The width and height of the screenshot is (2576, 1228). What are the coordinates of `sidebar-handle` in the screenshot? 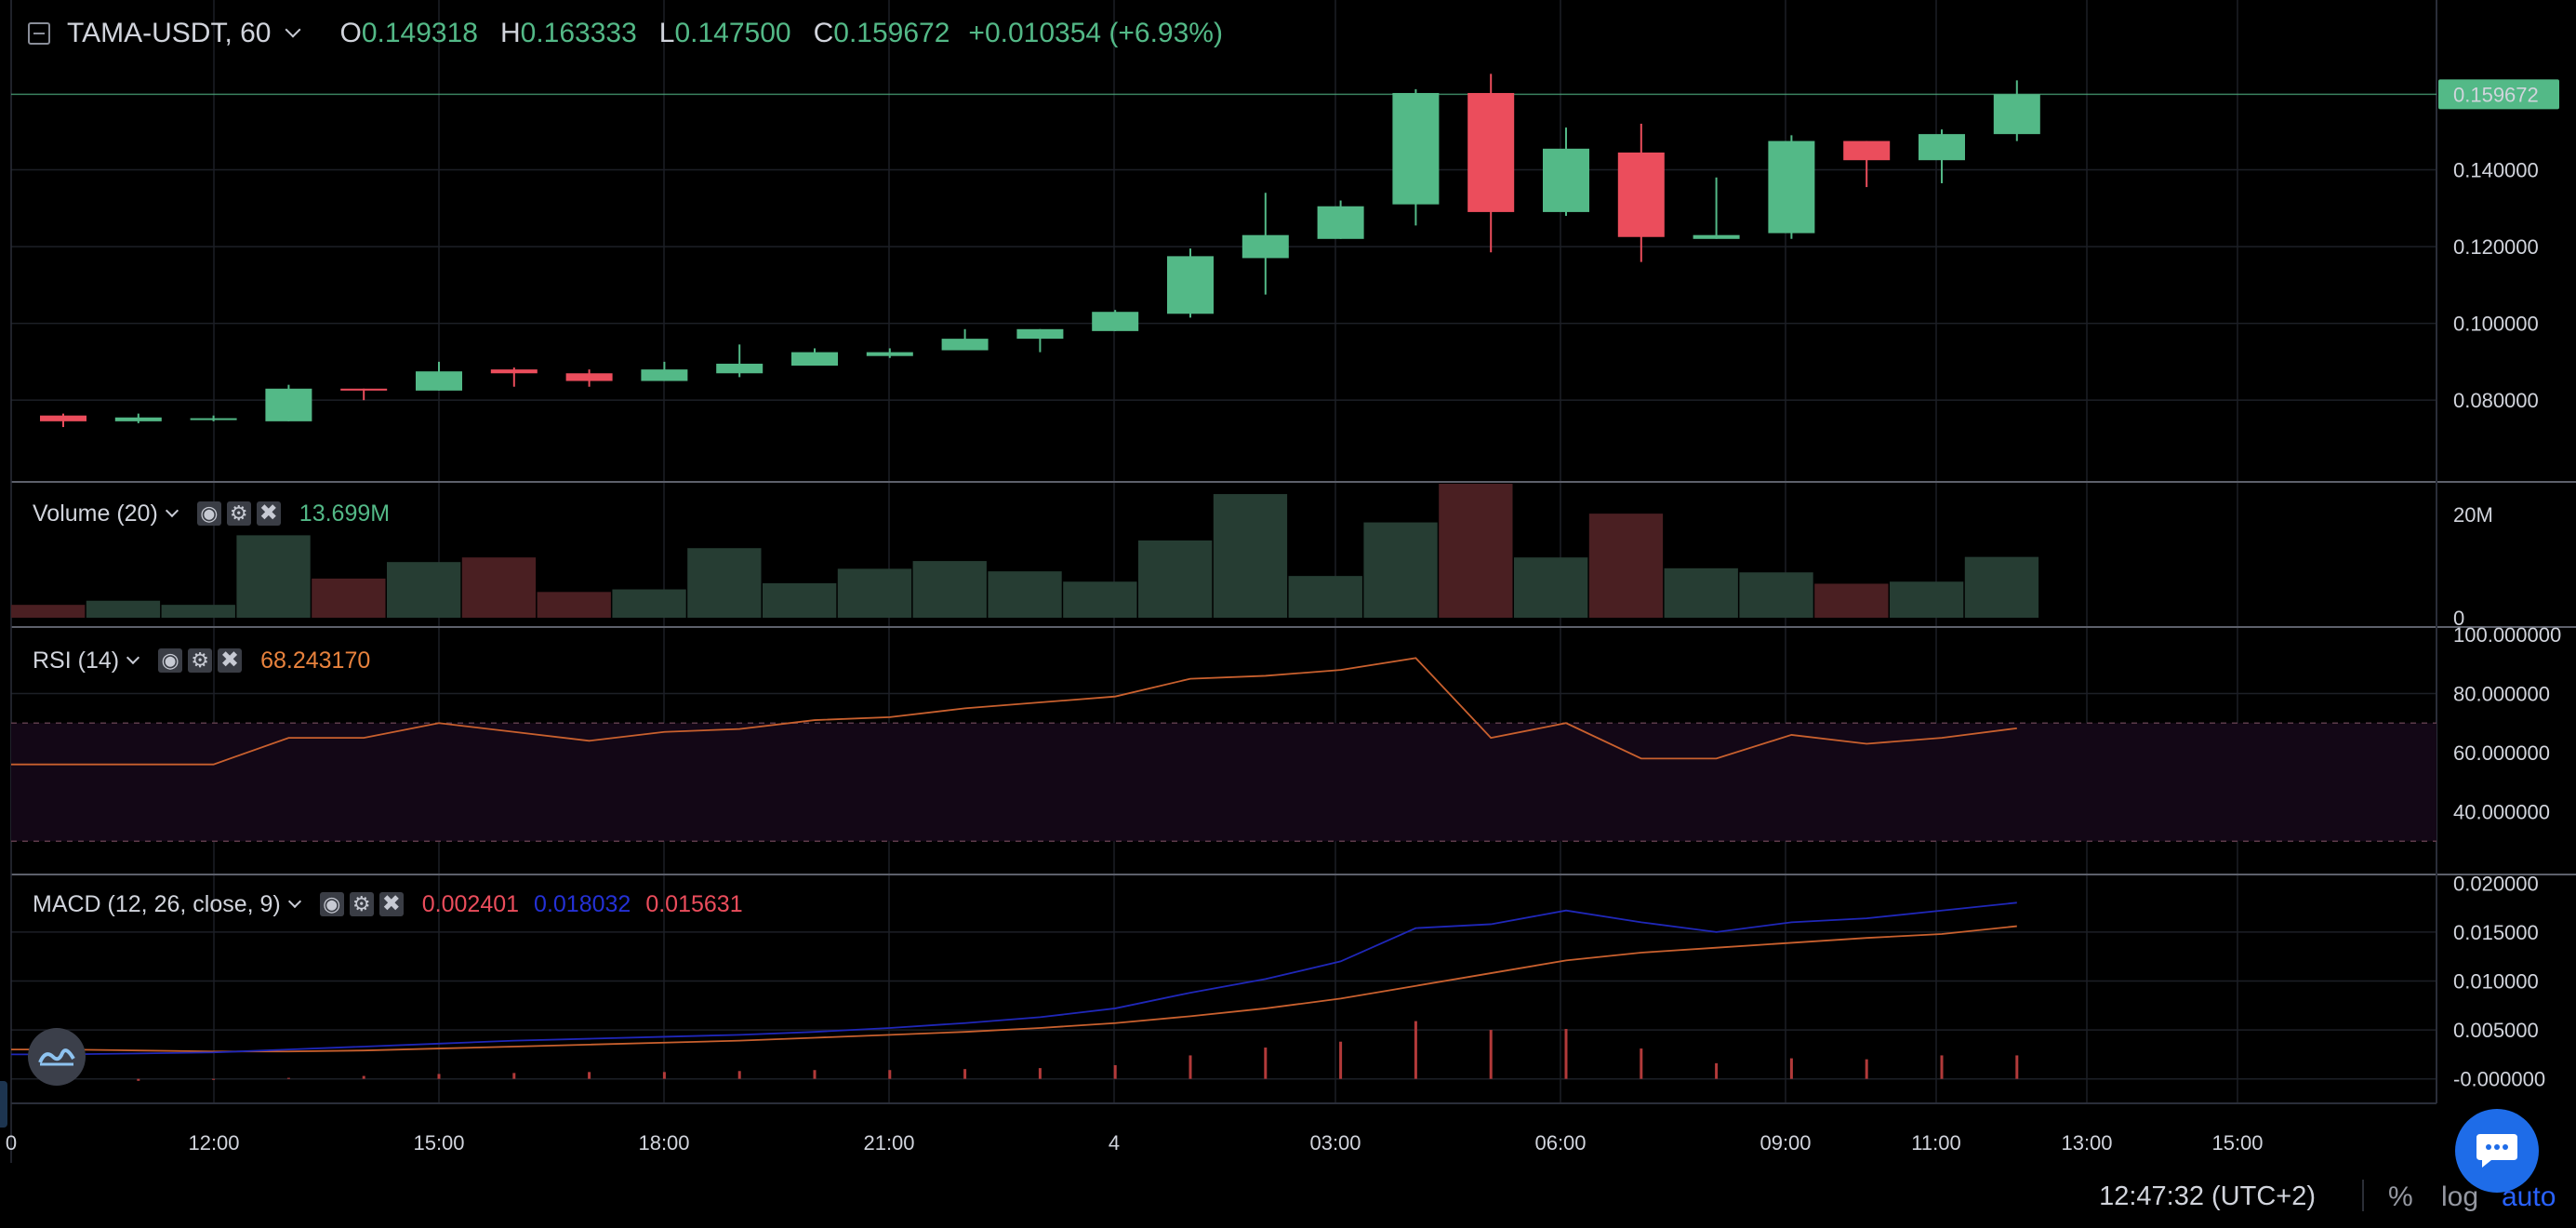 It's located at (3, 1104).